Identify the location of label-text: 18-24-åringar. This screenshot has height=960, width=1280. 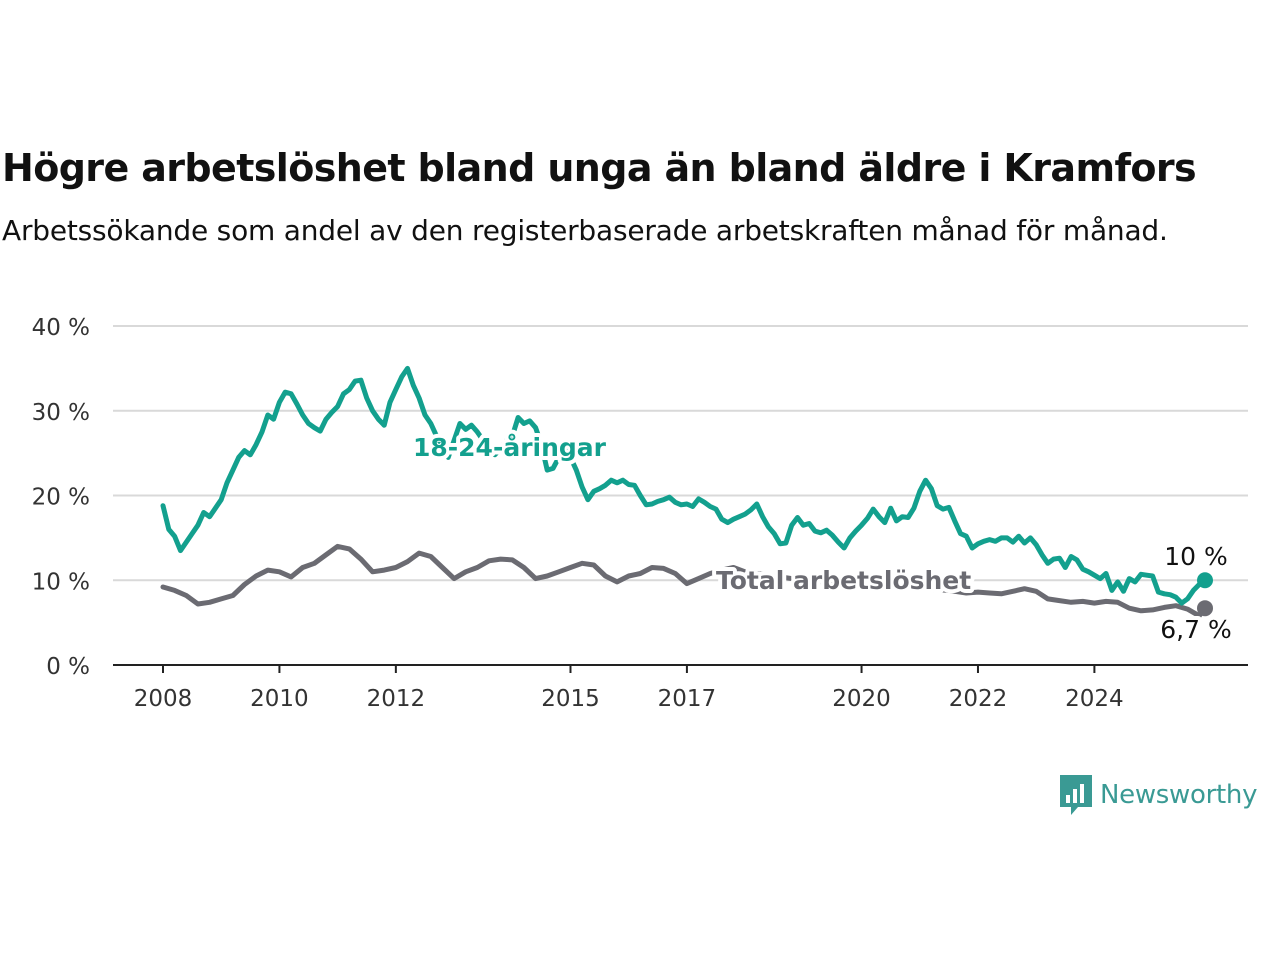
(510, 447).